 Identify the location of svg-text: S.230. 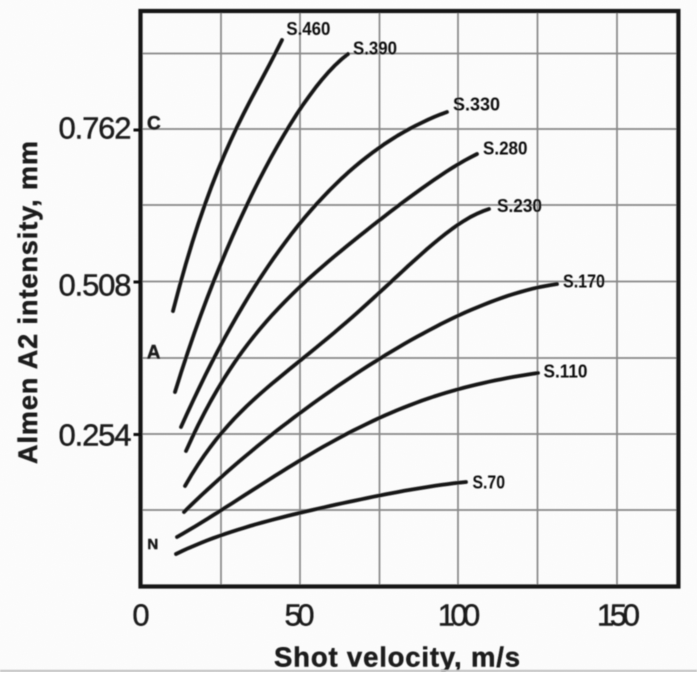
(519, 205).